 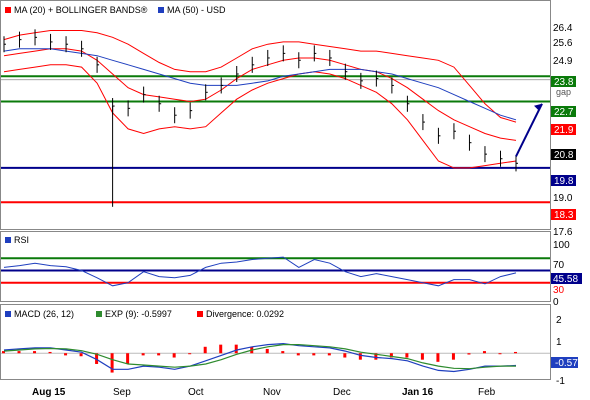 What do you see at coordinates (99, 314) in the screenshot?
I see `exp-legend-swatch` at bounding box center [99, 314].